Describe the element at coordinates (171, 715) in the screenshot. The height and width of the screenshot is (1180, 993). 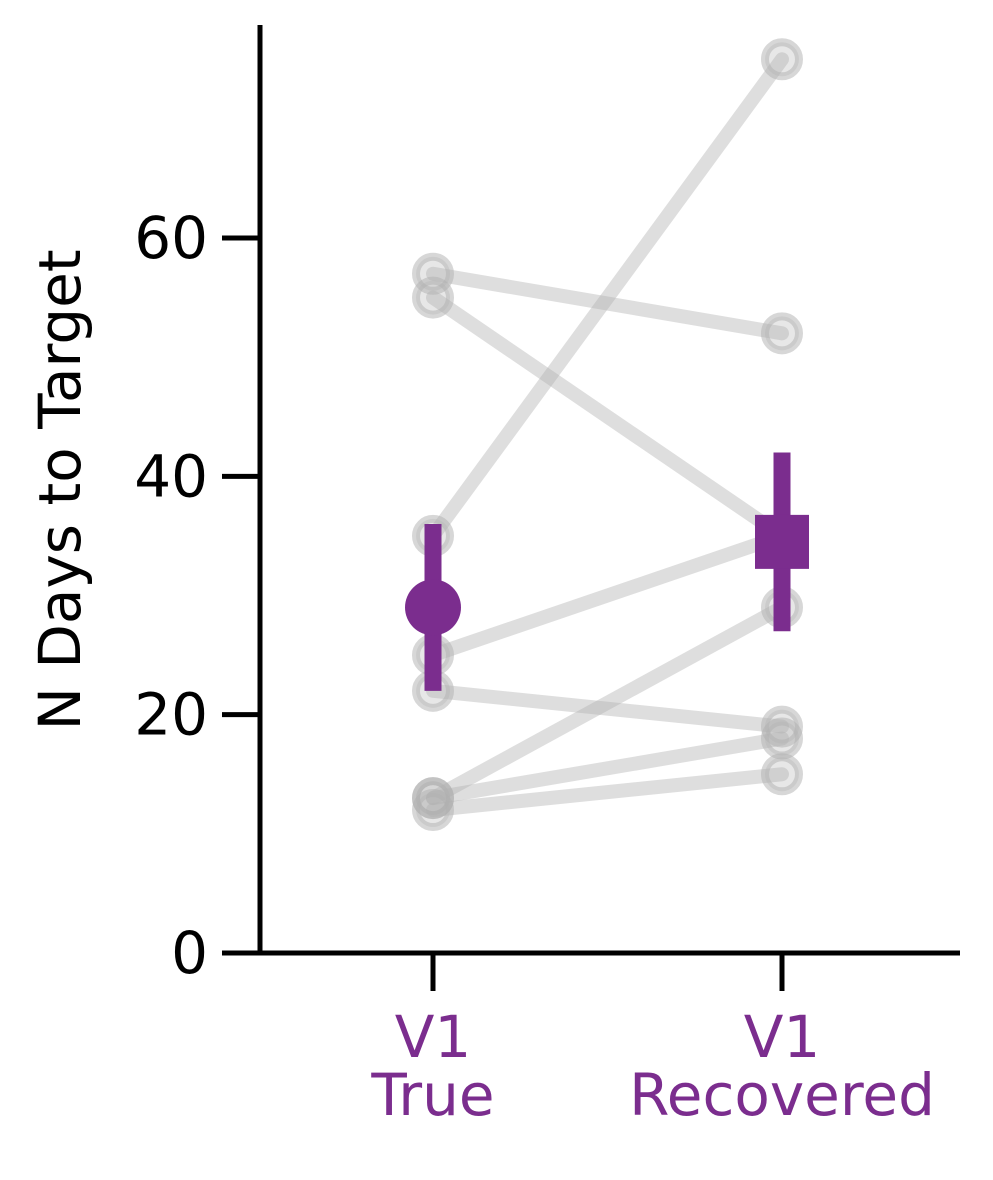
I see `y-tick-label: 20` at that location.